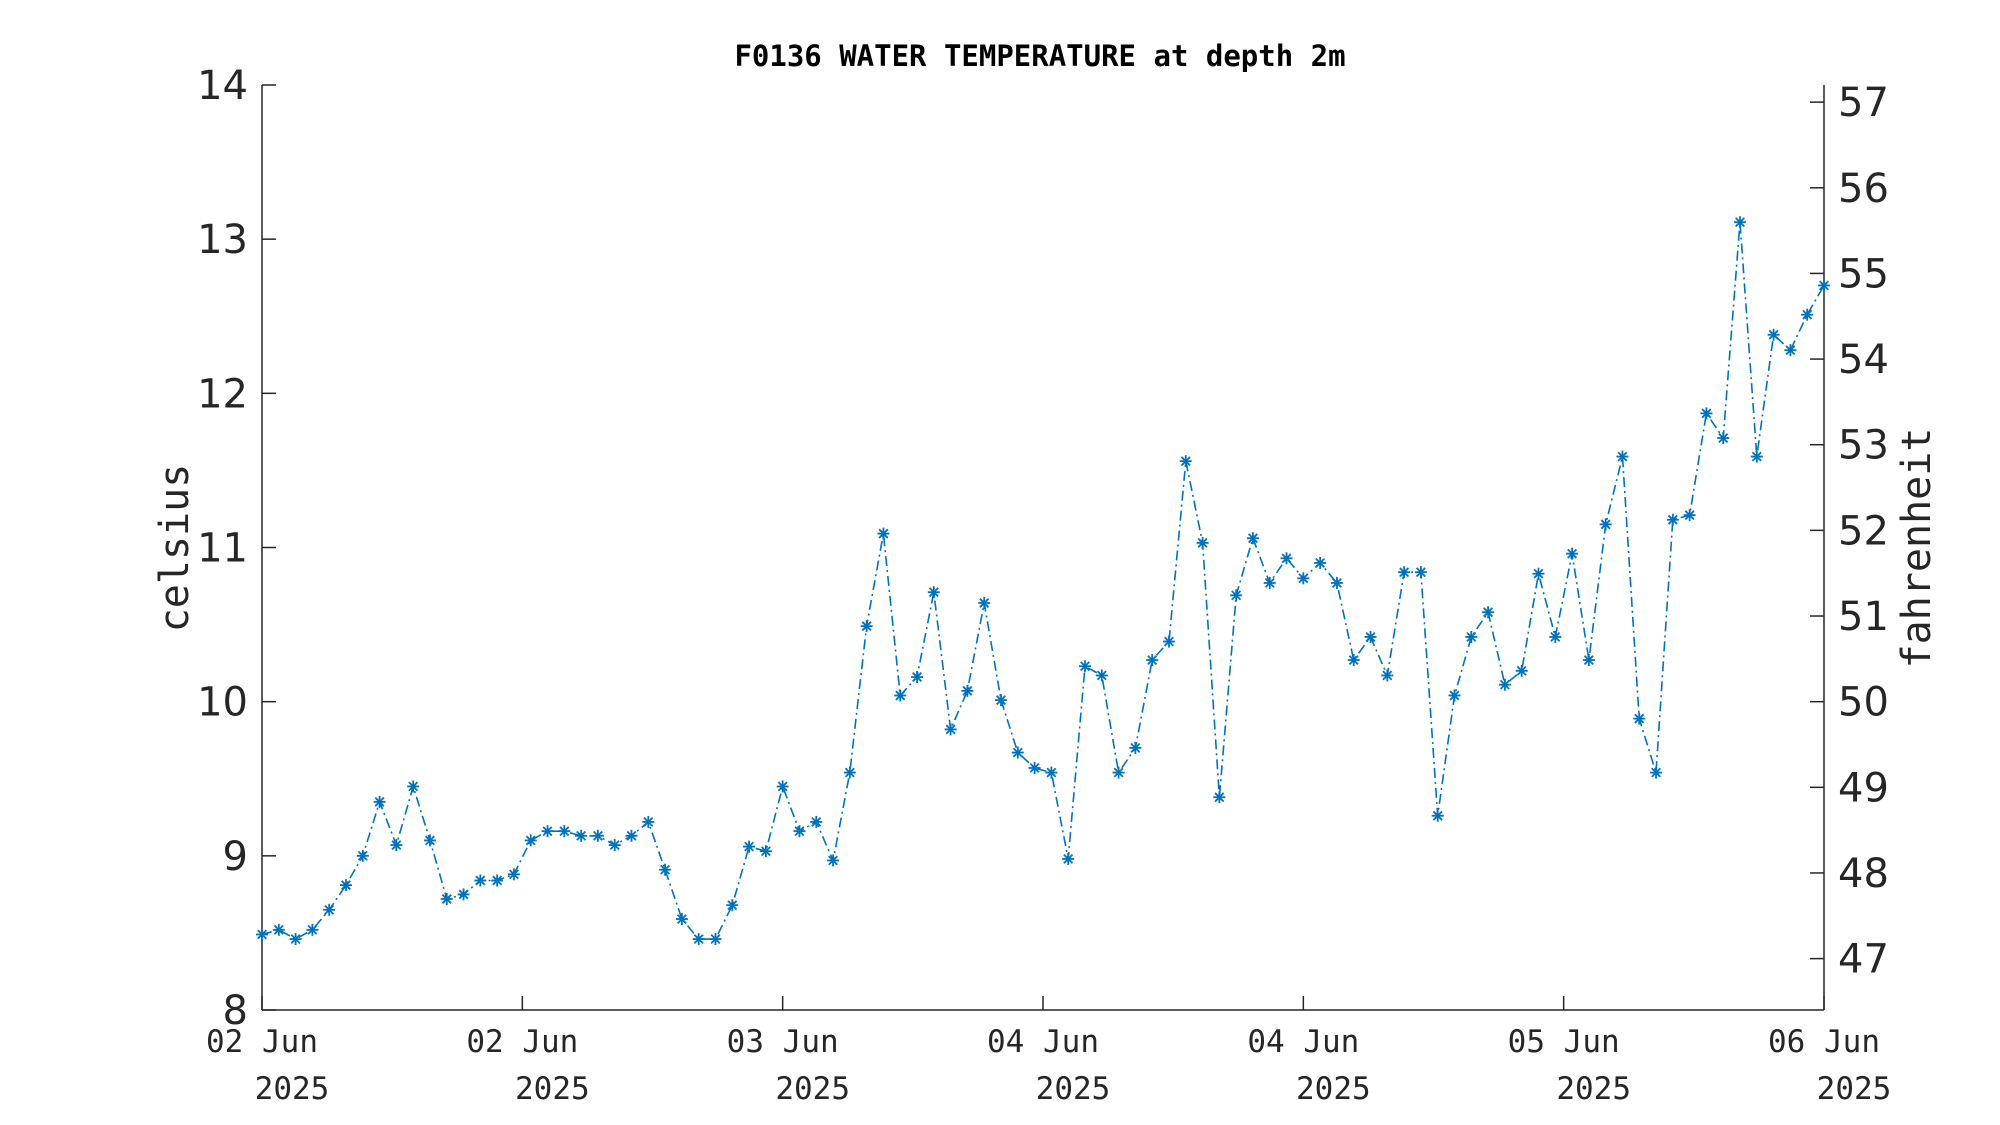 This screenshot has width=2000, height=1125. Describe the element at coordinates (1917, 548) in the screenshot. I see `y-axis-label-right: fahrenheit` at that location.